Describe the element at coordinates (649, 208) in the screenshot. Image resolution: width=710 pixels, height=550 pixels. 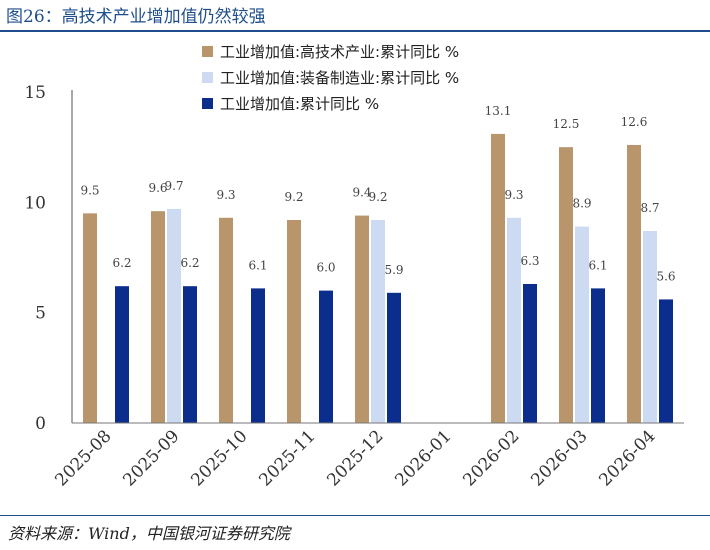
I see `data-label: 8.7` at that location.